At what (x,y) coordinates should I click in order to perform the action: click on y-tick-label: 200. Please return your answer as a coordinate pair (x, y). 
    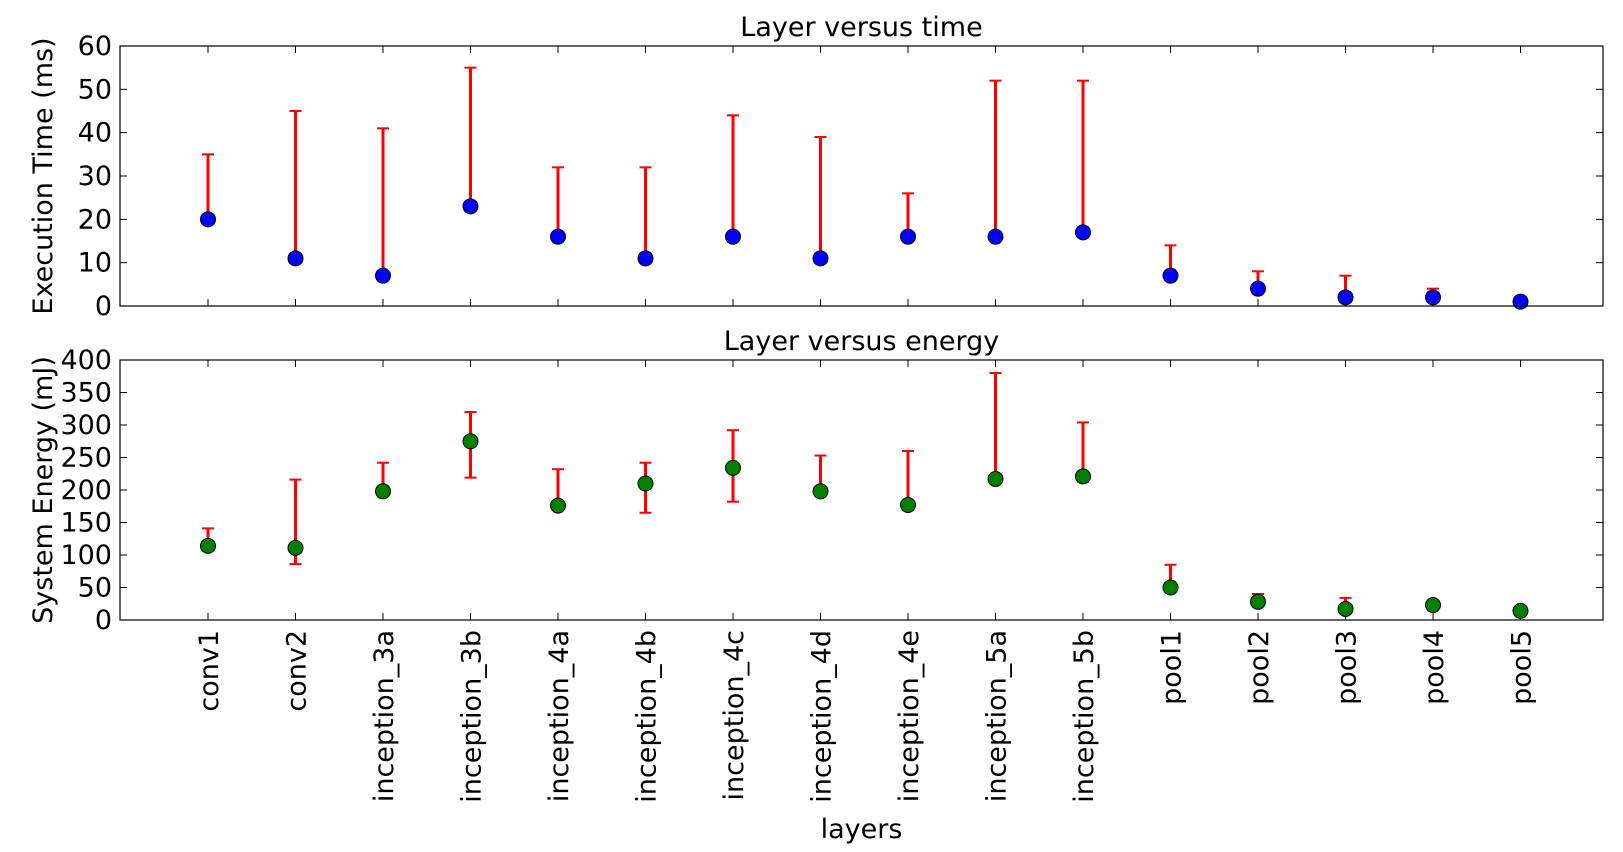
    Looking at the image, I should click on (86, 490).